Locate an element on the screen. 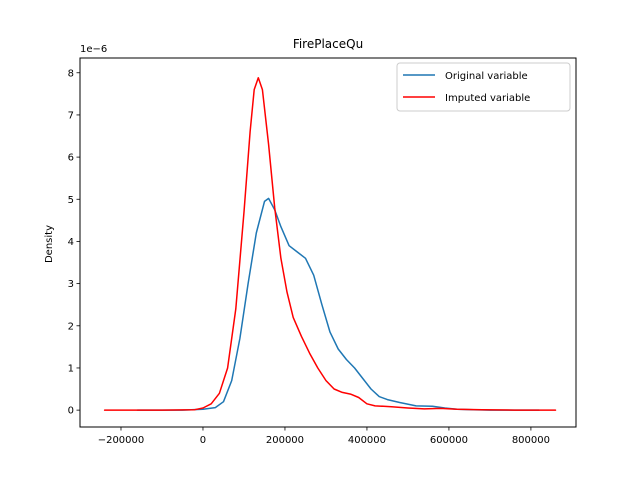 The height and width of the screenshot is (480, 640). legend: Original variable Imputed variable is located at coordinates (483, 87).